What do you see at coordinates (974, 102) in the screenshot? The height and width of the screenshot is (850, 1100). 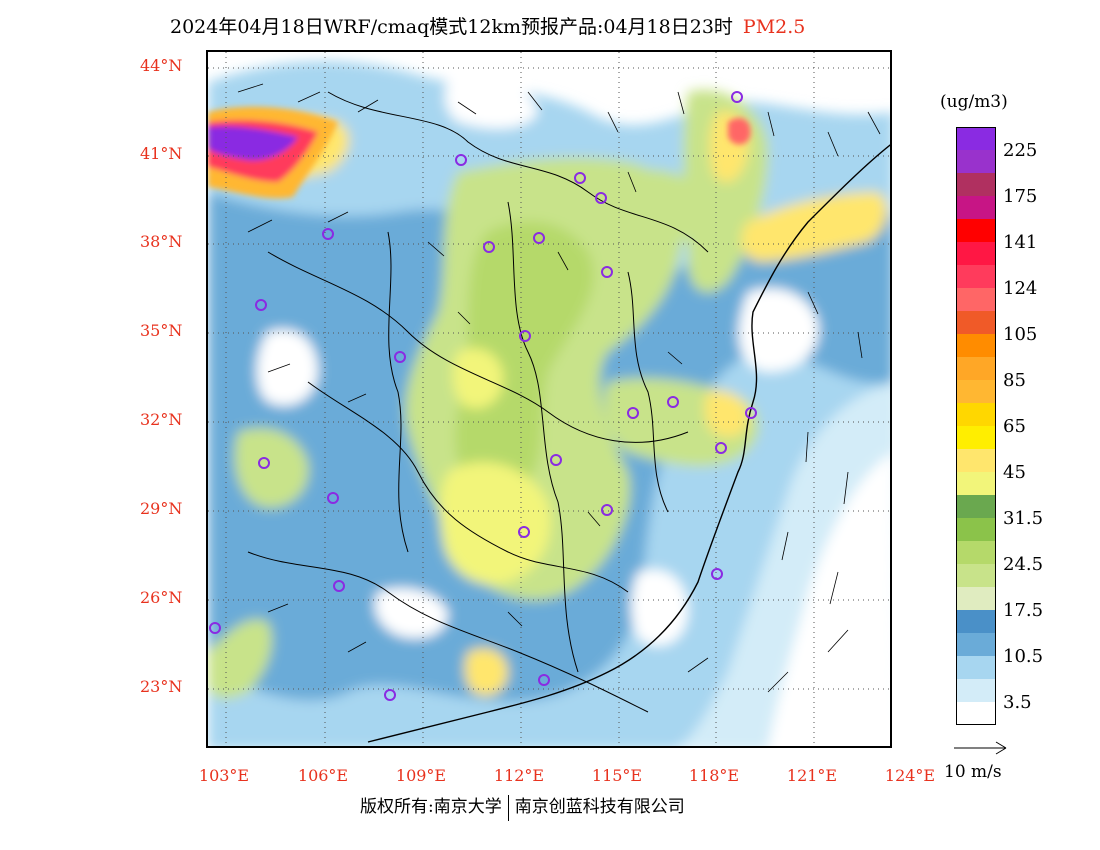 I see `legend-unit: (ug/m3)` at bounding box center [974, 102].